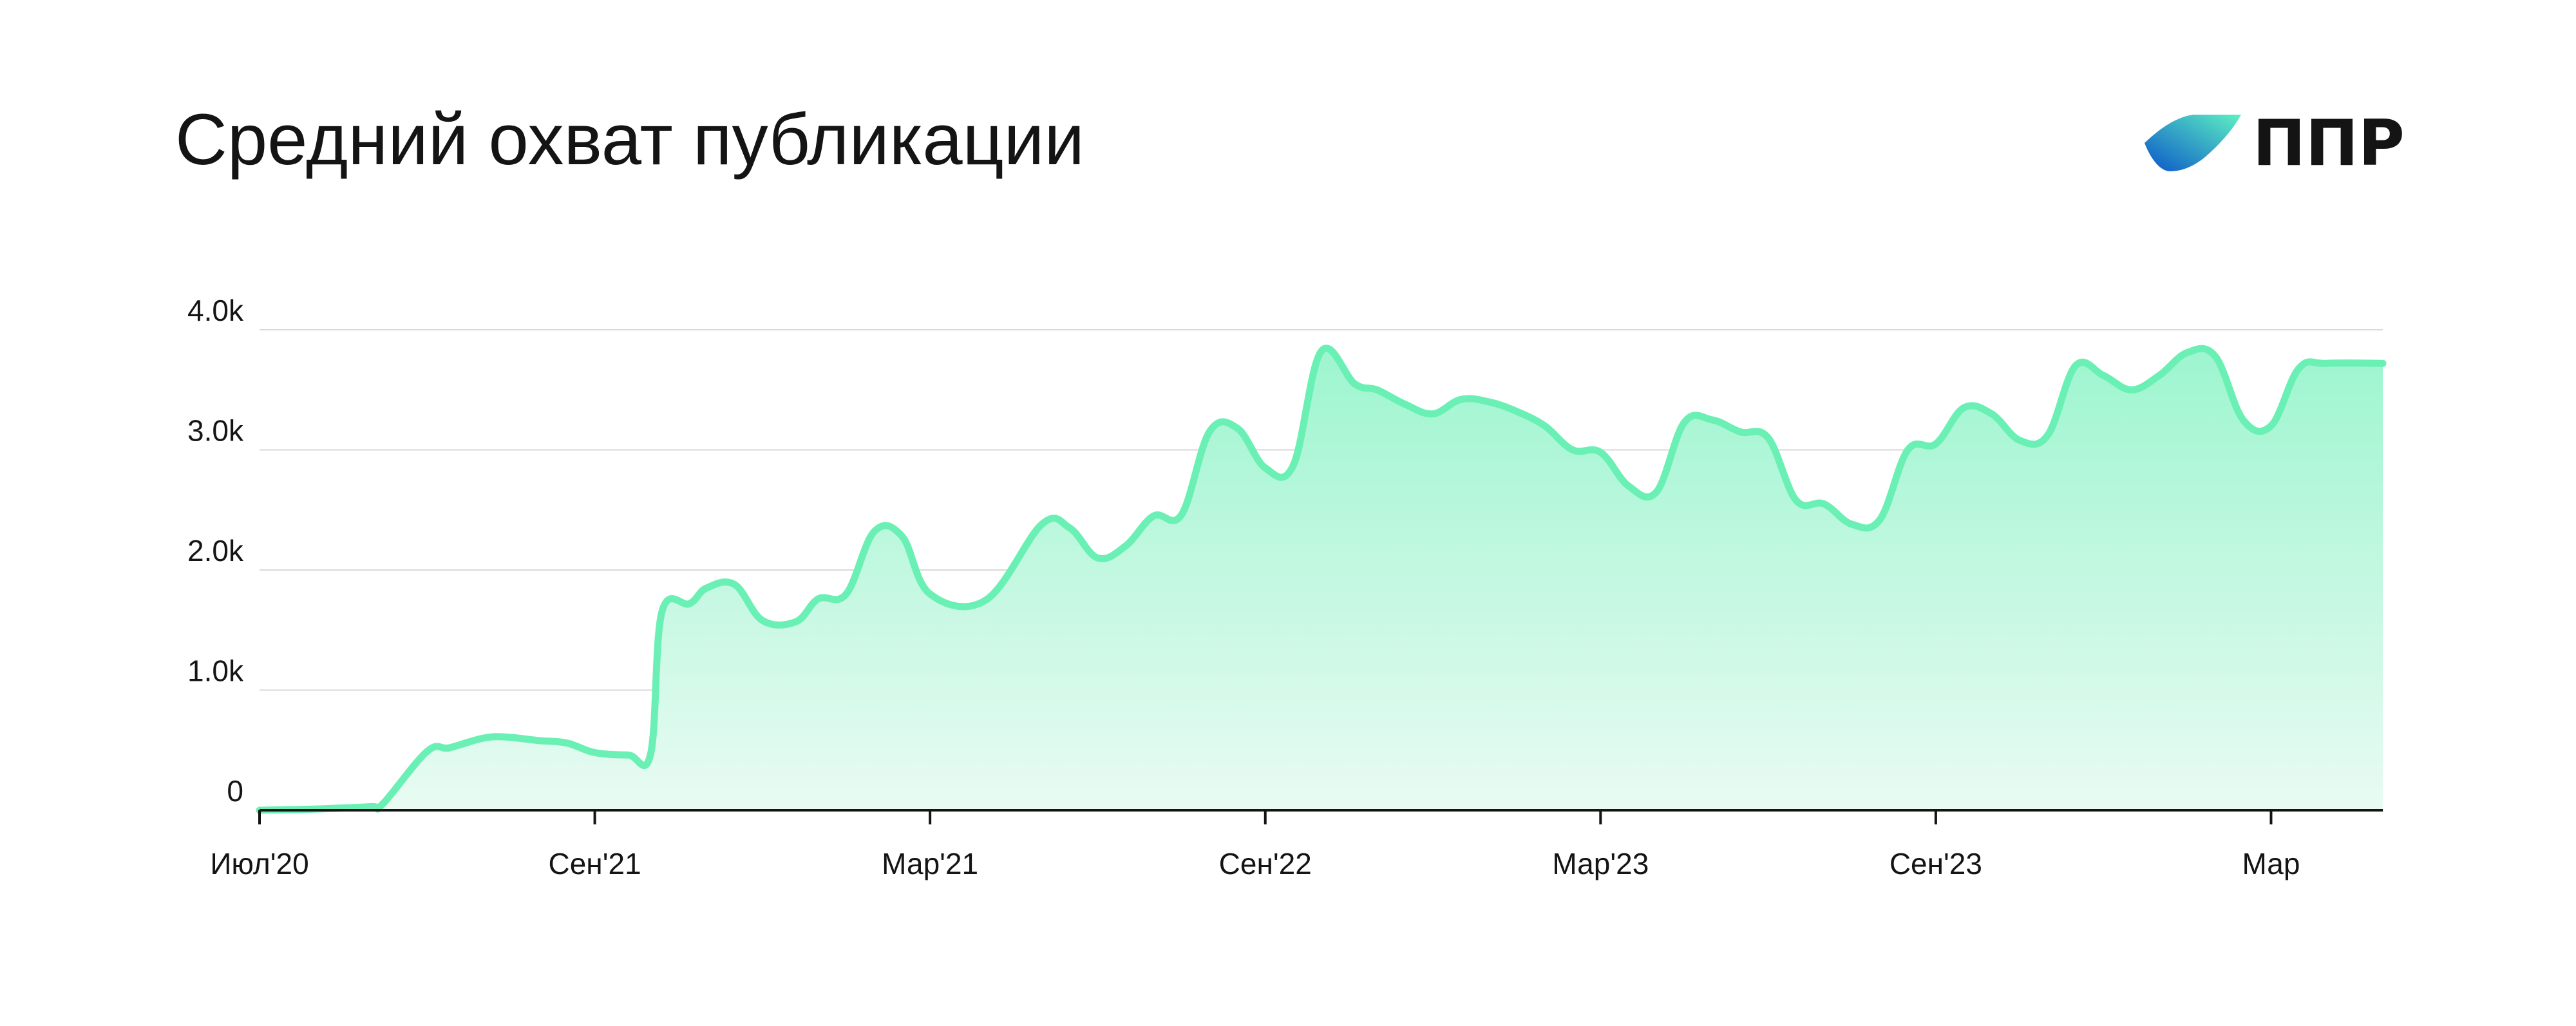 This screenshot has width=2576, height=1026. Describe the element at coordinates (1265, 863) in the screenshot. I see `x-tick-label: Сен'22` at that location.